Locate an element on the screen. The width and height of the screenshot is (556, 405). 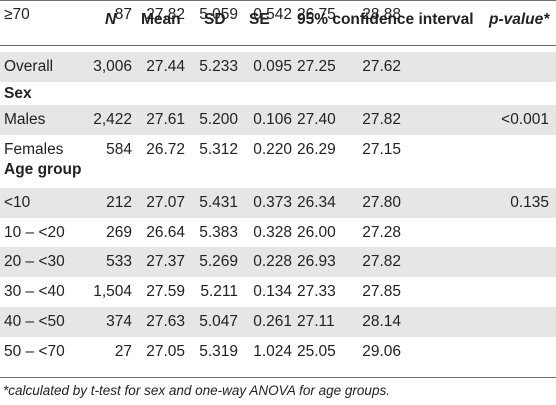
cell-se: 1.024 is located at coordinates (272, 351).